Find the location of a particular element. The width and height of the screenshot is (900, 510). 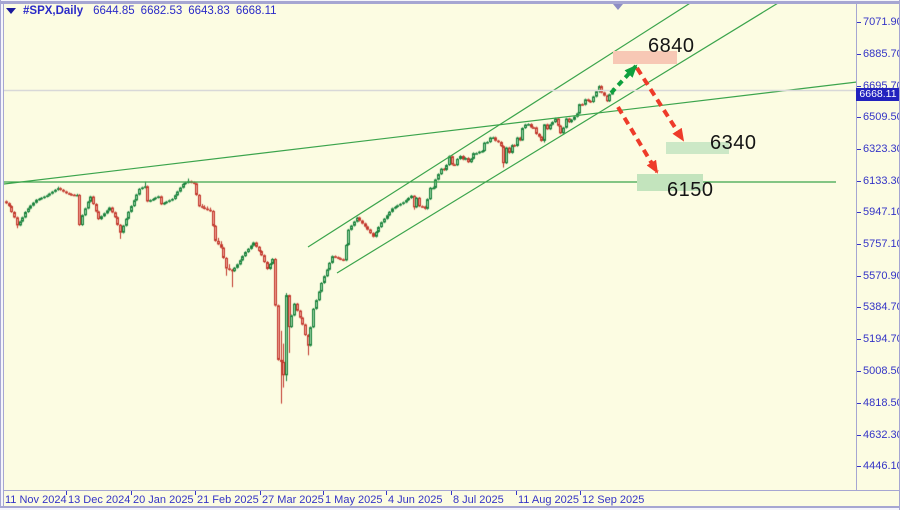

low-value: 6643.83 is located at coordinates (209, 11).